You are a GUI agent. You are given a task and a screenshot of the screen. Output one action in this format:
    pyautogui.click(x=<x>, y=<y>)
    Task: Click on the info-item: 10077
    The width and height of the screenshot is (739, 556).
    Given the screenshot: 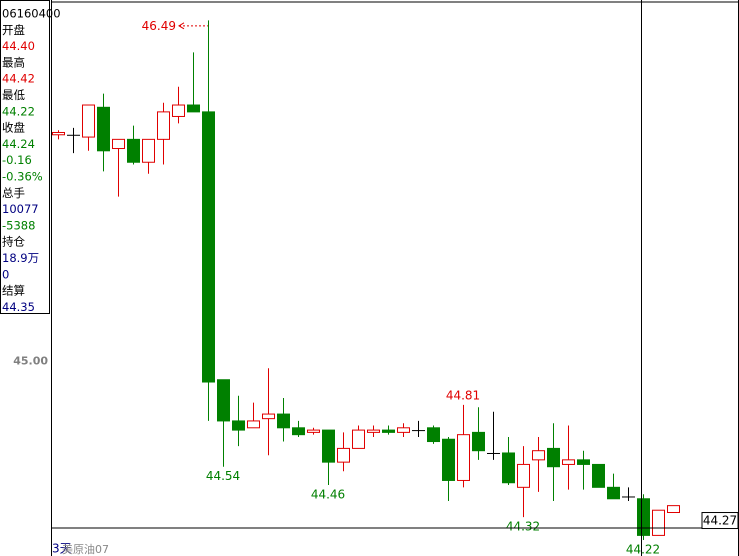 What is the action you would take?
    pyautogui.click(x=20, y=209)
    